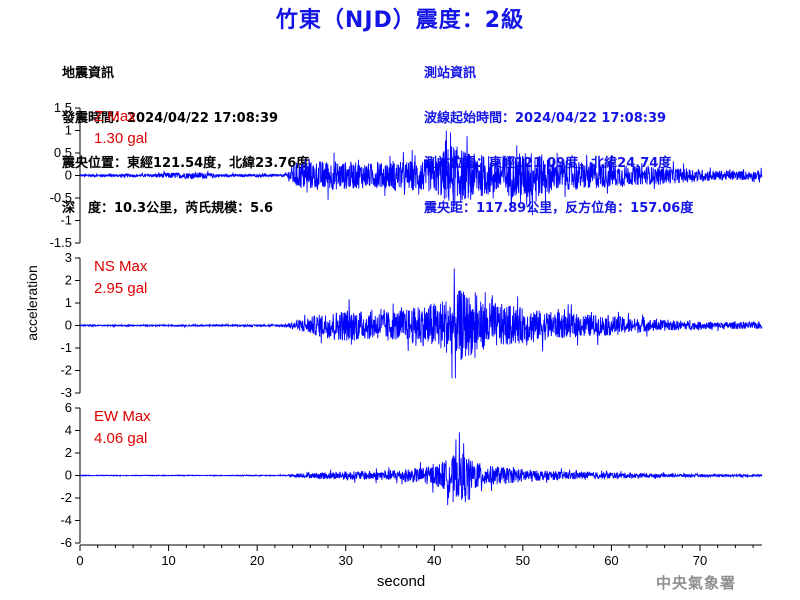 The height and width of the screenshot is (600, 800). I want to click on x-tick-label: 10, so click(168, 560).